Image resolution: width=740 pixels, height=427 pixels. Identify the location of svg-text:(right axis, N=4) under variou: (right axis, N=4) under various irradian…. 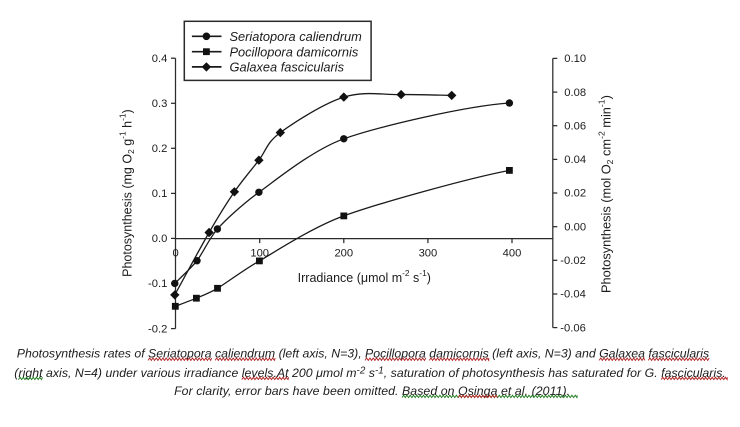
(370, 372).